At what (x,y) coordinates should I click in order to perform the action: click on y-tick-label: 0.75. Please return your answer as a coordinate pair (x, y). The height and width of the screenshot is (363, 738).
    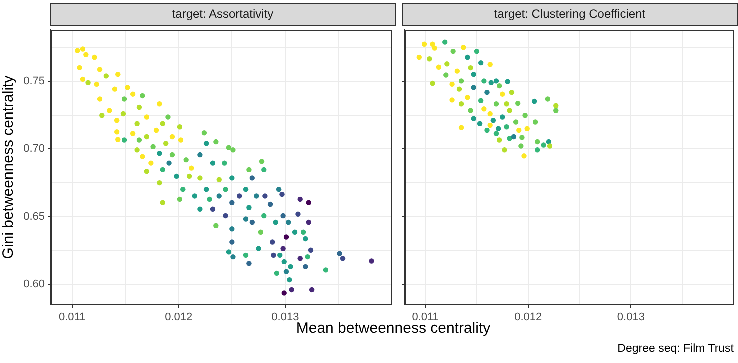
    Looking at the image, I should click on (34, 82).